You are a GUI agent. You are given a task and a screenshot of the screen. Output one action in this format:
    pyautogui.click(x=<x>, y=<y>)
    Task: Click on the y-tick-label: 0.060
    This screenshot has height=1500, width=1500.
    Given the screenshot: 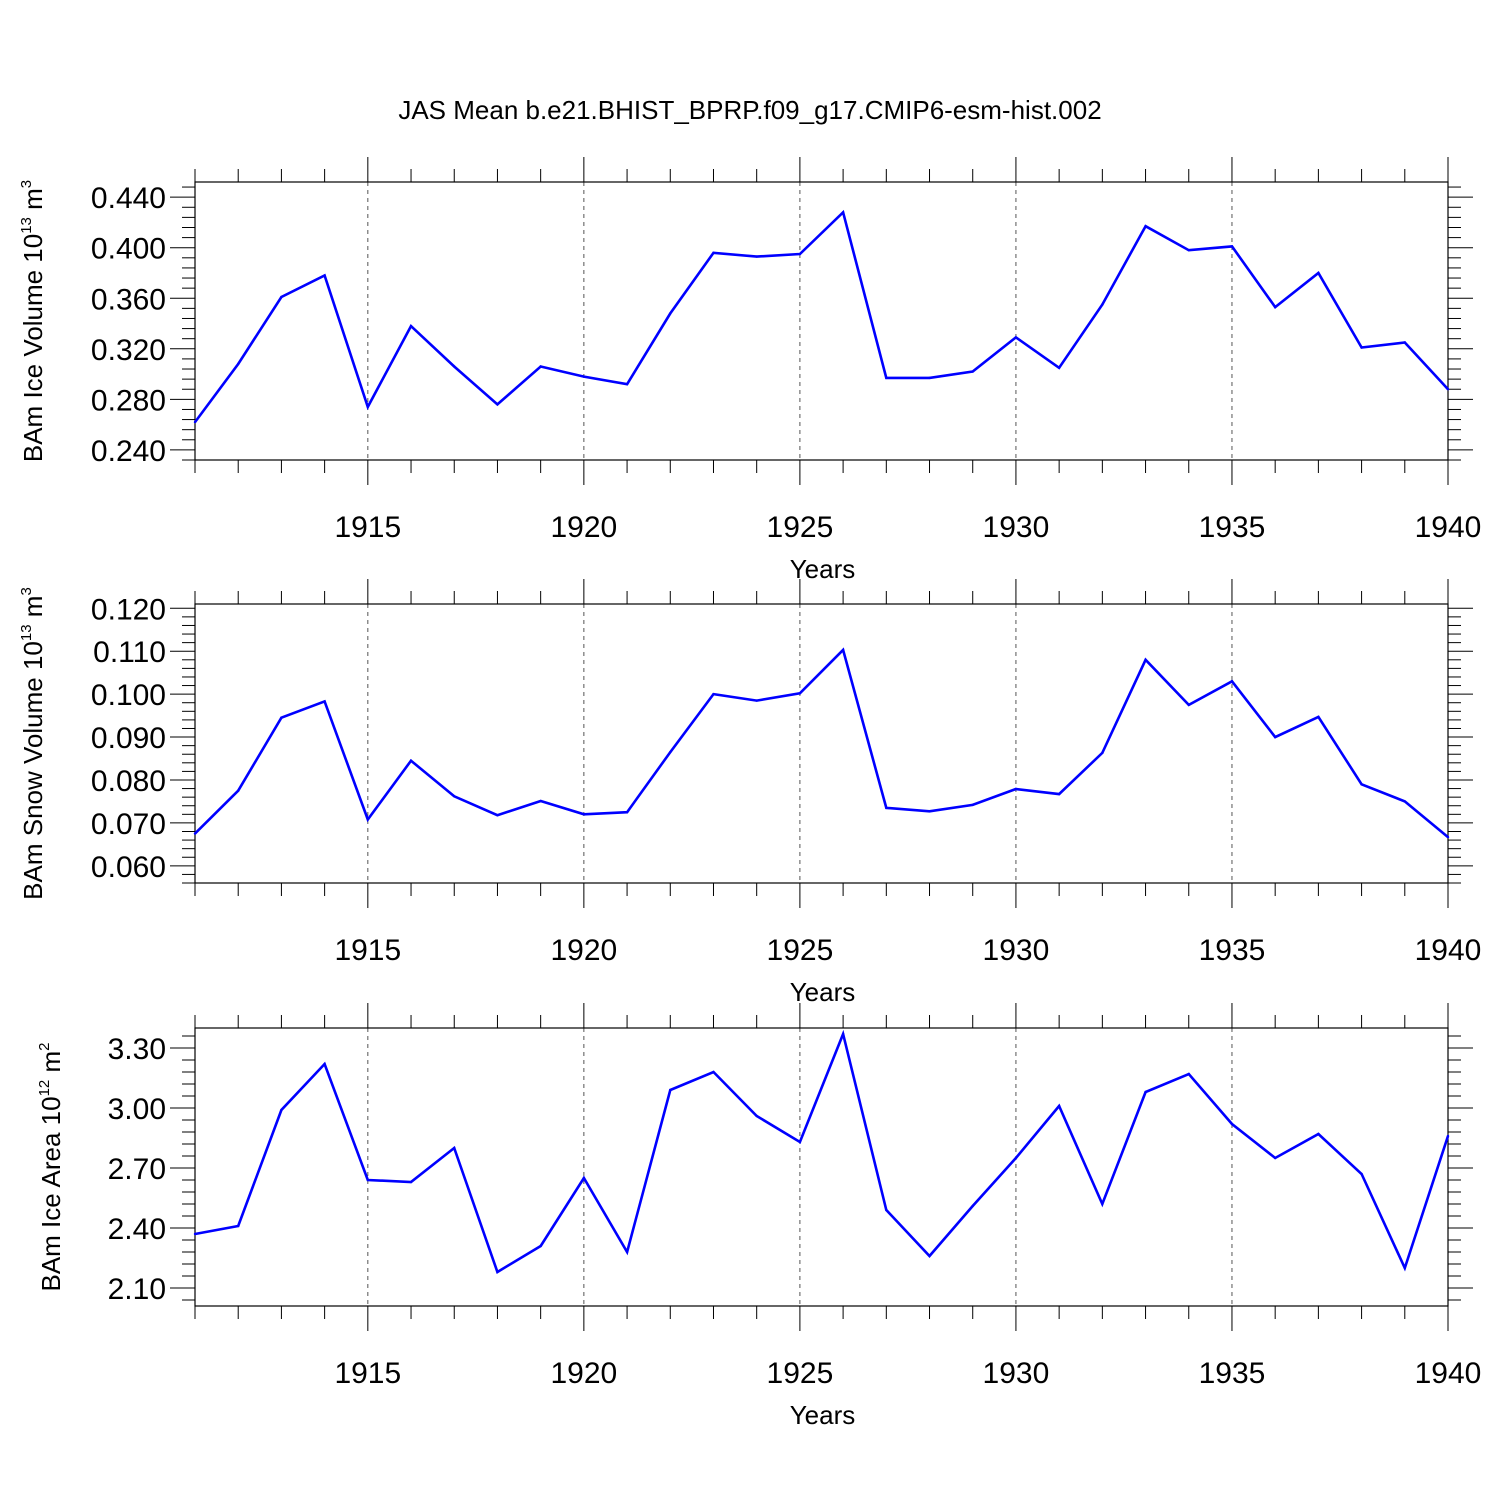 What is the action you would take?
    pyautogui.click(x=128, y=867)
    